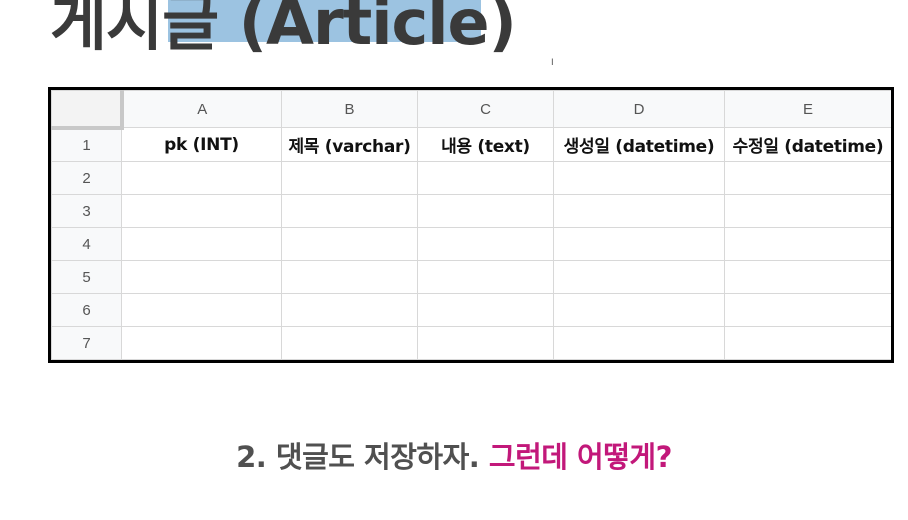  Describe the element at coordinates (807, 144) in the screenshot. I see `cell-e1: 수정일 (datetime)` at that location.